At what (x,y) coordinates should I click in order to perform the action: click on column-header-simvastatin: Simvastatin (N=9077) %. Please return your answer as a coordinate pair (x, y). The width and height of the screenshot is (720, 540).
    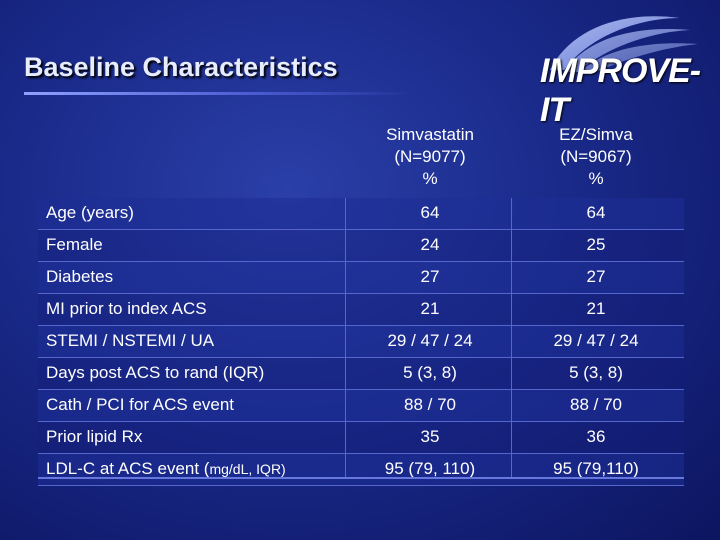
    Looking at the image, I should click on (430, 157).